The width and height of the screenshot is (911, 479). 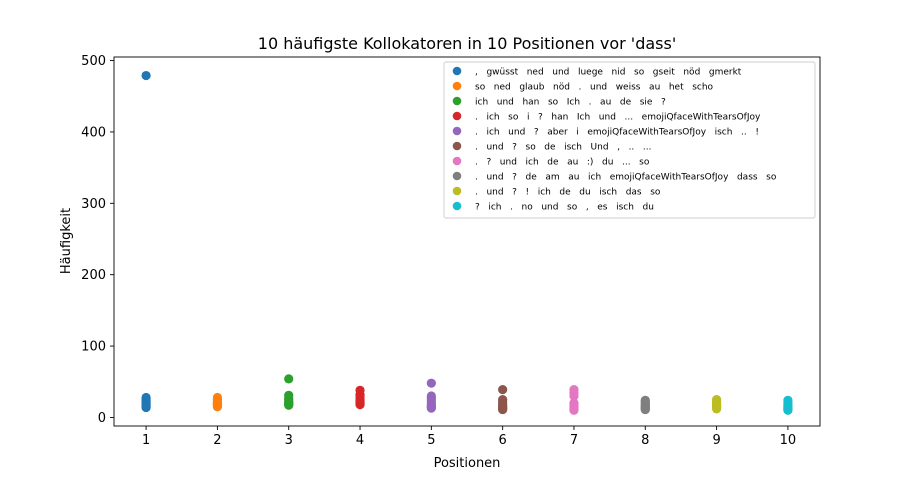 I want to click on x-tick-label: 1, so click(x=146, y=440).